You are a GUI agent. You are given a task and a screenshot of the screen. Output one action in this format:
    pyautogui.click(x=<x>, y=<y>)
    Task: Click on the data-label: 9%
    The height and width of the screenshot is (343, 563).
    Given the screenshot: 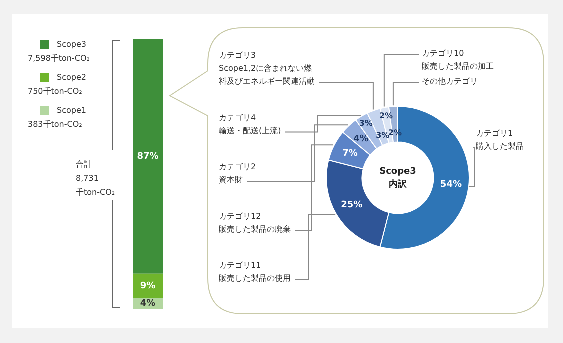 What is the action you would take?
    pyautogui.click(x=148, y=286)
    